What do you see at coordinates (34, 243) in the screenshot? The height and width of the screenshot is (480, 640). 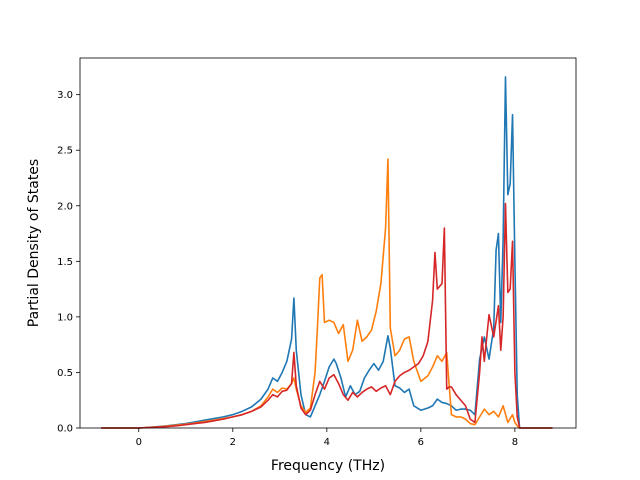 I see `y-axis-title: Partial Density of States` at bounding box center [34, 243].